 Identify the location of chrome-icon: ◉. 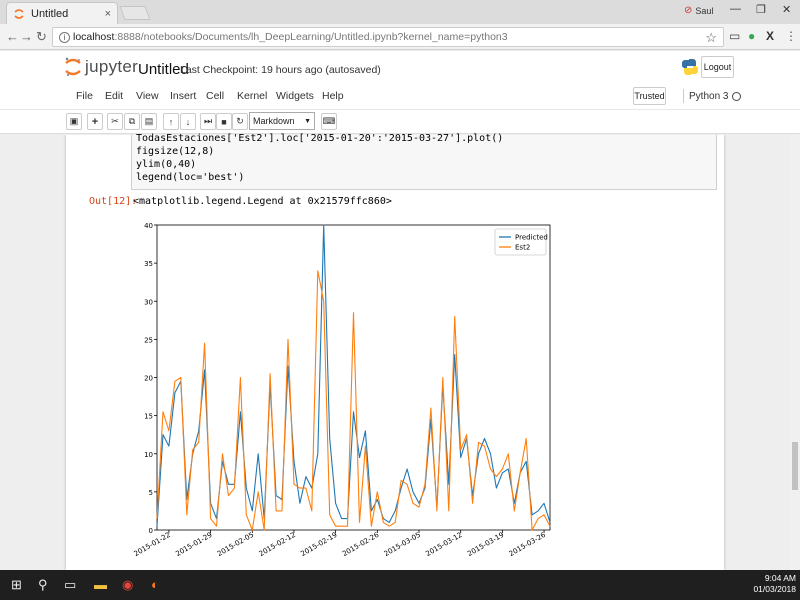
(128, 584).